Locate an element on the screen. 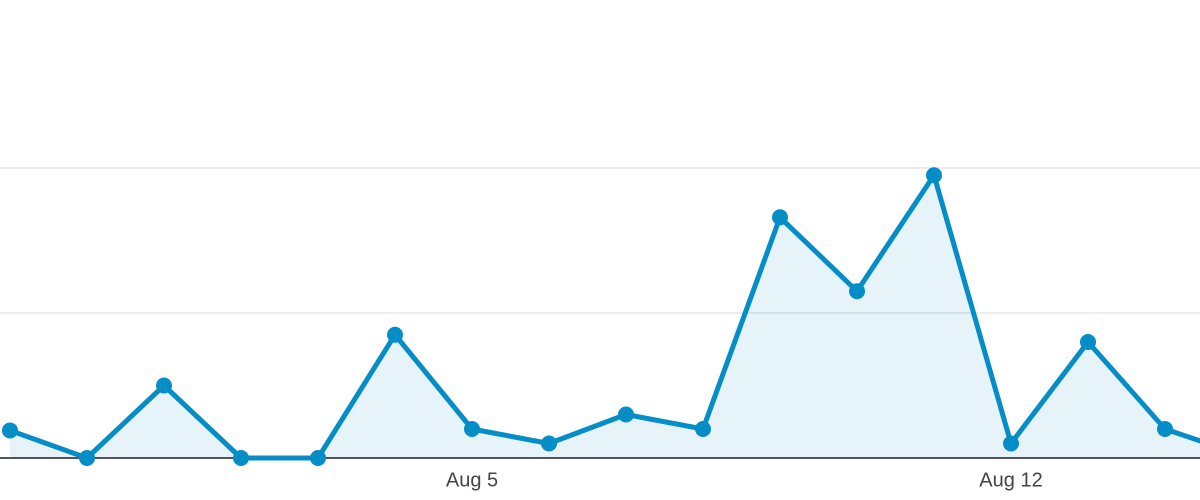 Image resolution: width=1200 pixels, height=500 pixels. x-tick-label: Aug 5 is located at coordinates (472, 480).